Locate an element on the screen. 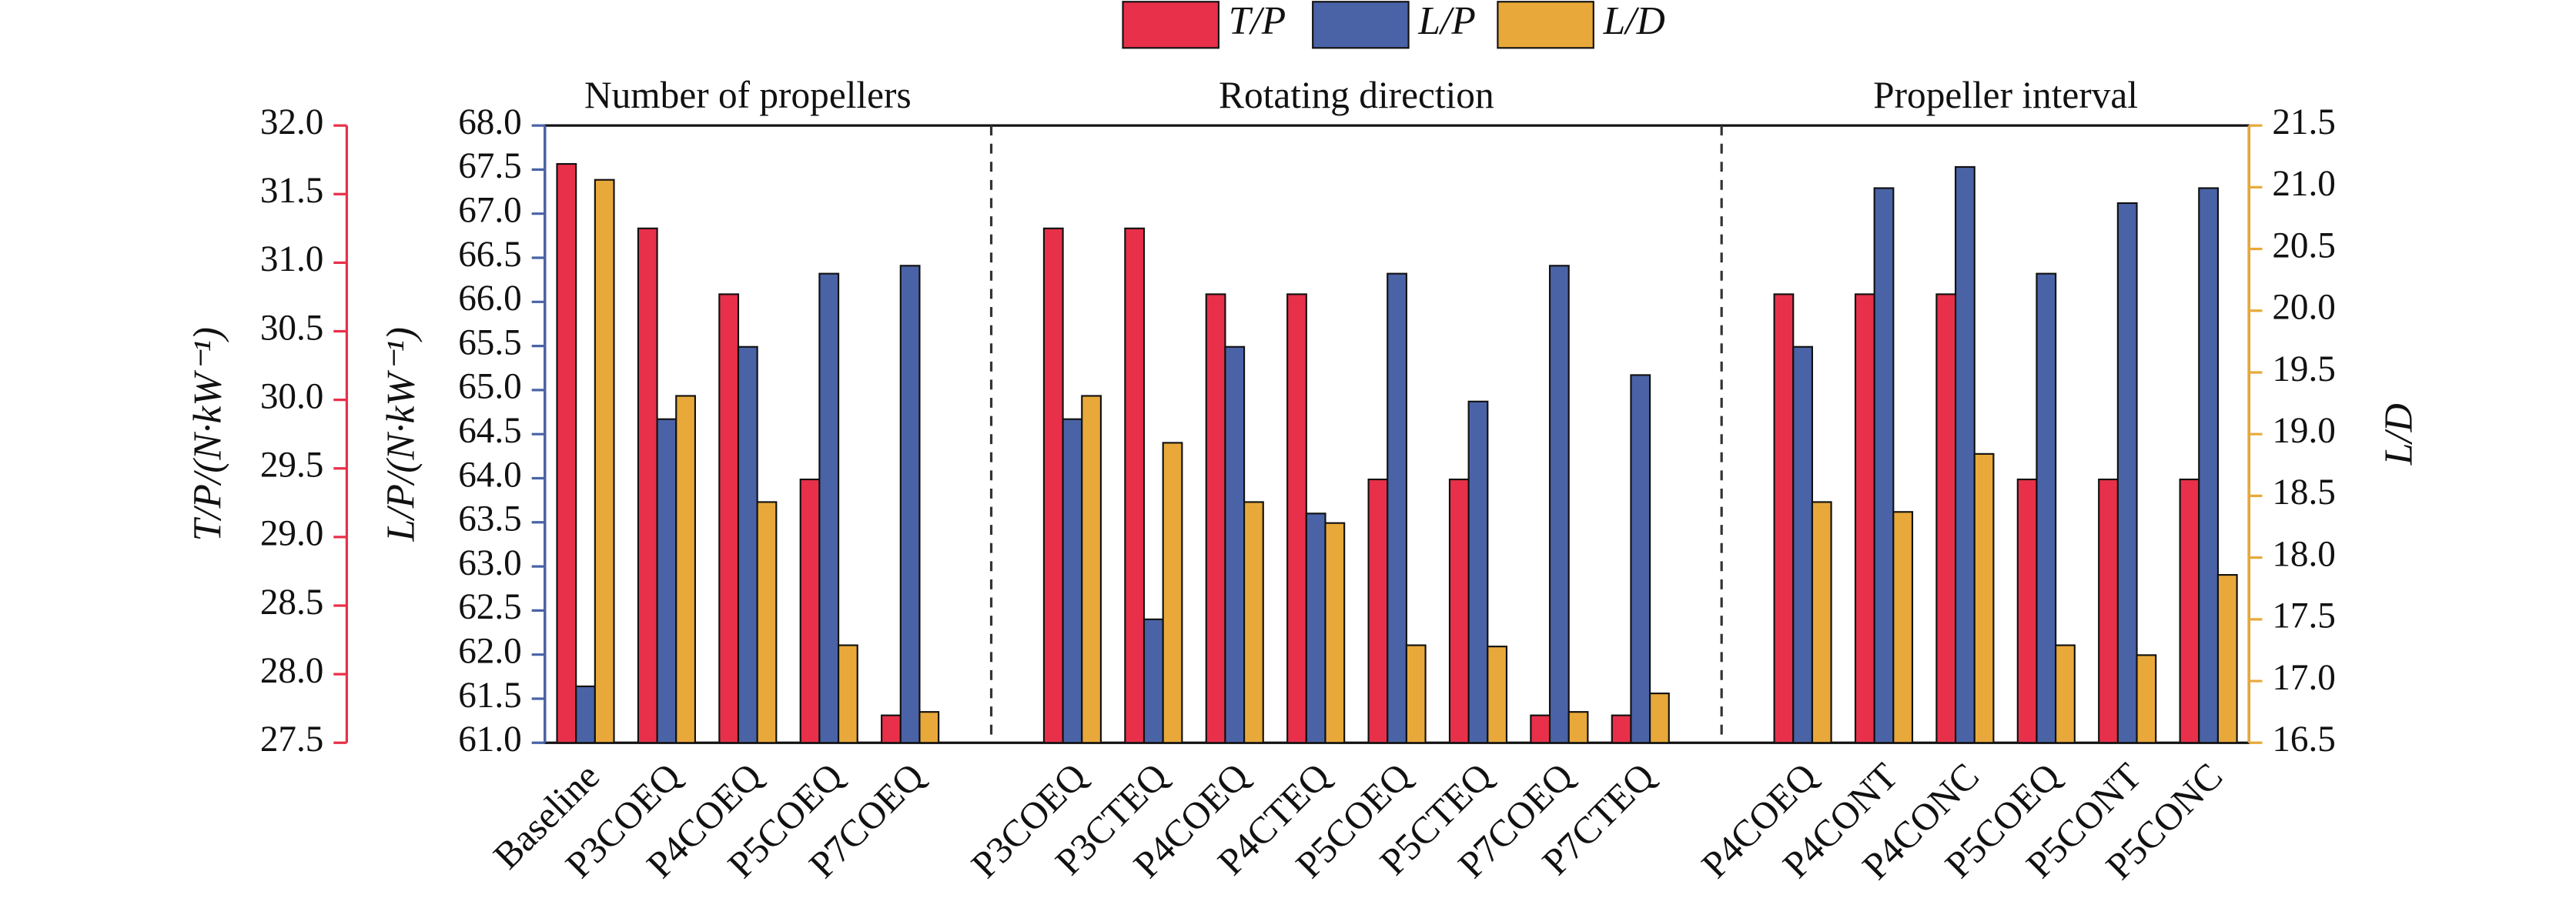 The height and width of the screenshot is (898, 2576). y-tick-label: 31.0 is located at coordinates (292, 259).